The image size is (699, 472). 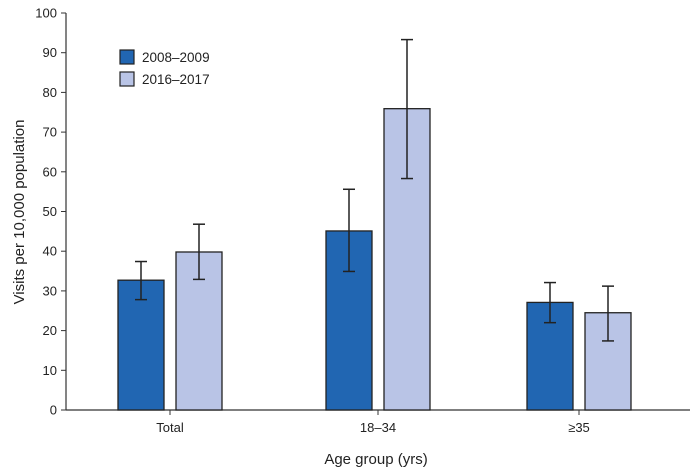 I want to click on y-tick-label: 70, so click(x=50, y=132).